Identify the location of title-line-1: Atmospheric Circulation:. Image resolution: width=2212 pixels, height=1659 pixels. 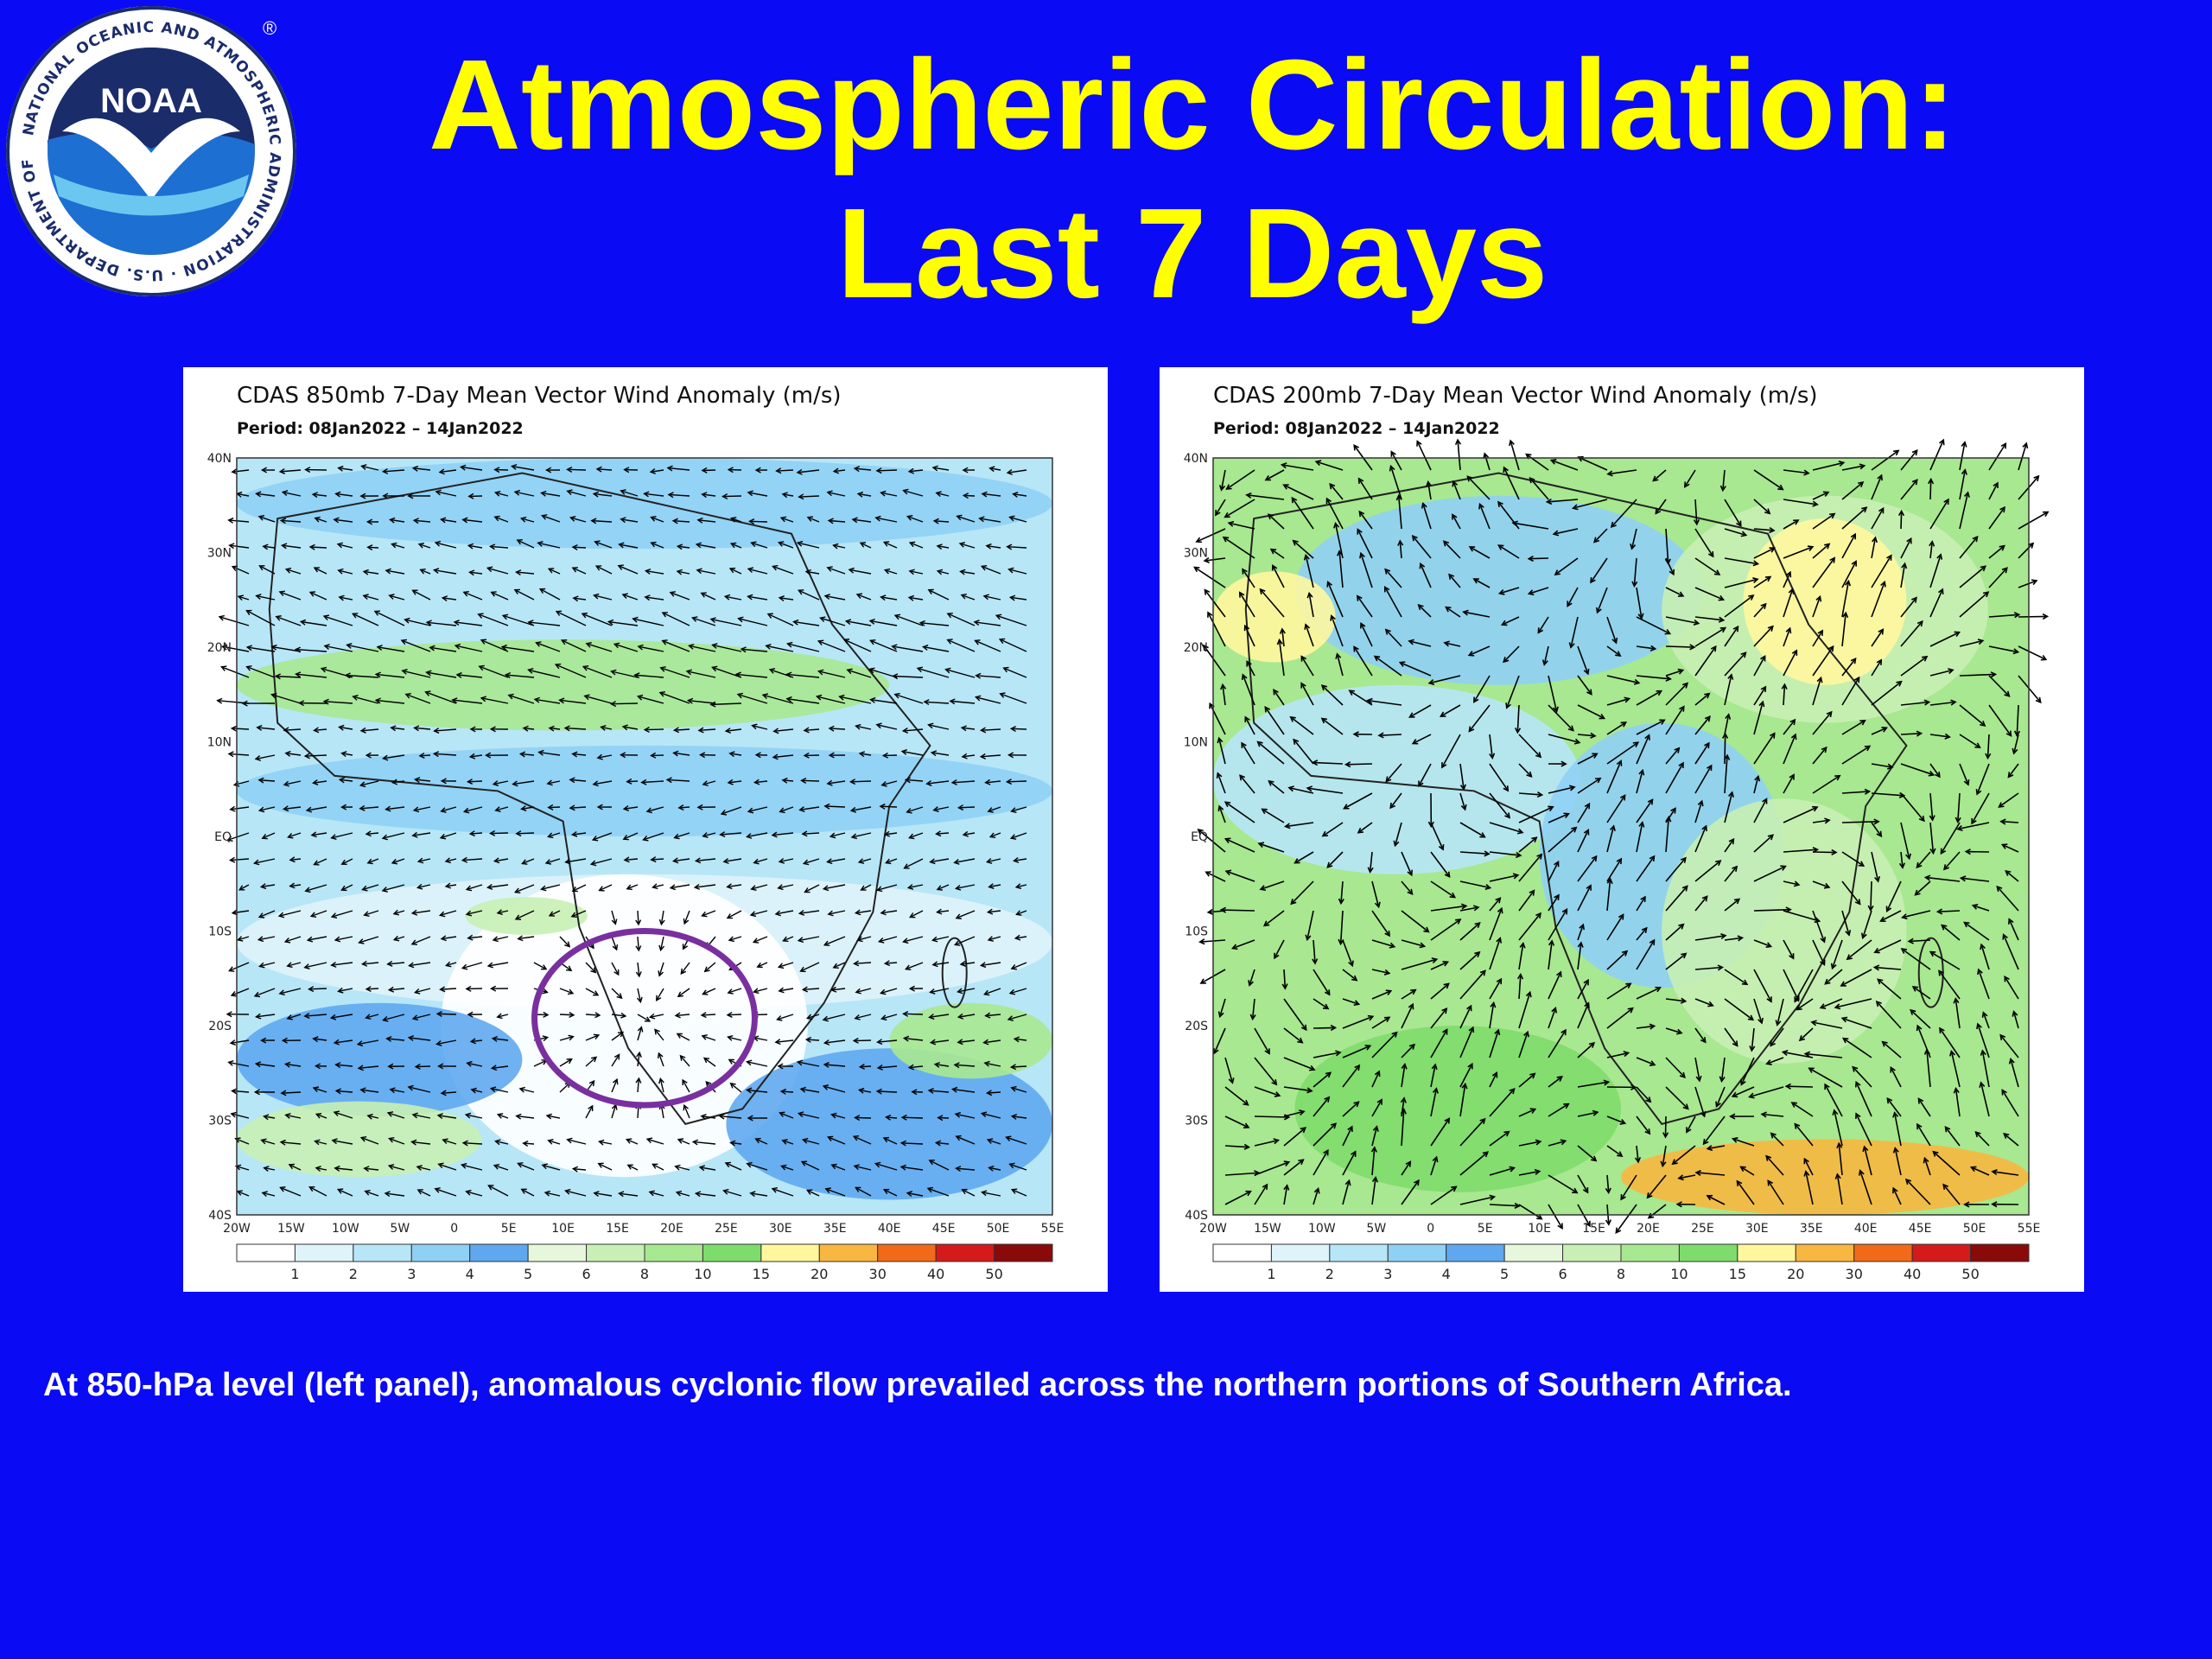
(1192, 105).